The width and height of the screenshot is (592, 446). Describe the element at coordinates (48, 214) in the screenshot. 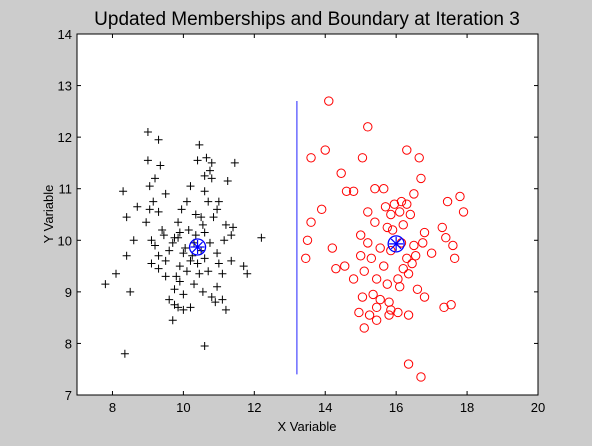

I see `y-axis-label: Y Variable` at that location.